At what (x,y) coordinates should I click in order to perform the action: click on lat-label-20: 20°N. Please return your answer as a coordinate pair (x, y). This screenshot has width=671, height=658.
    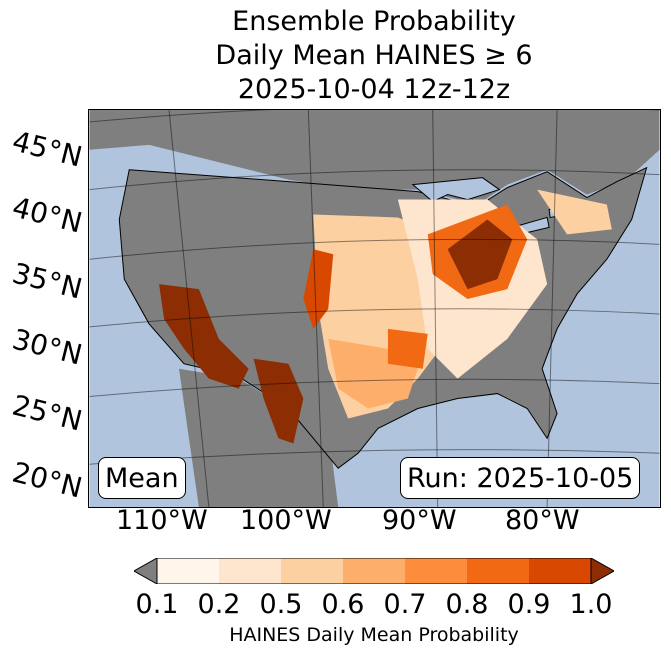
    Looking at the image, I should click on (47, 480).